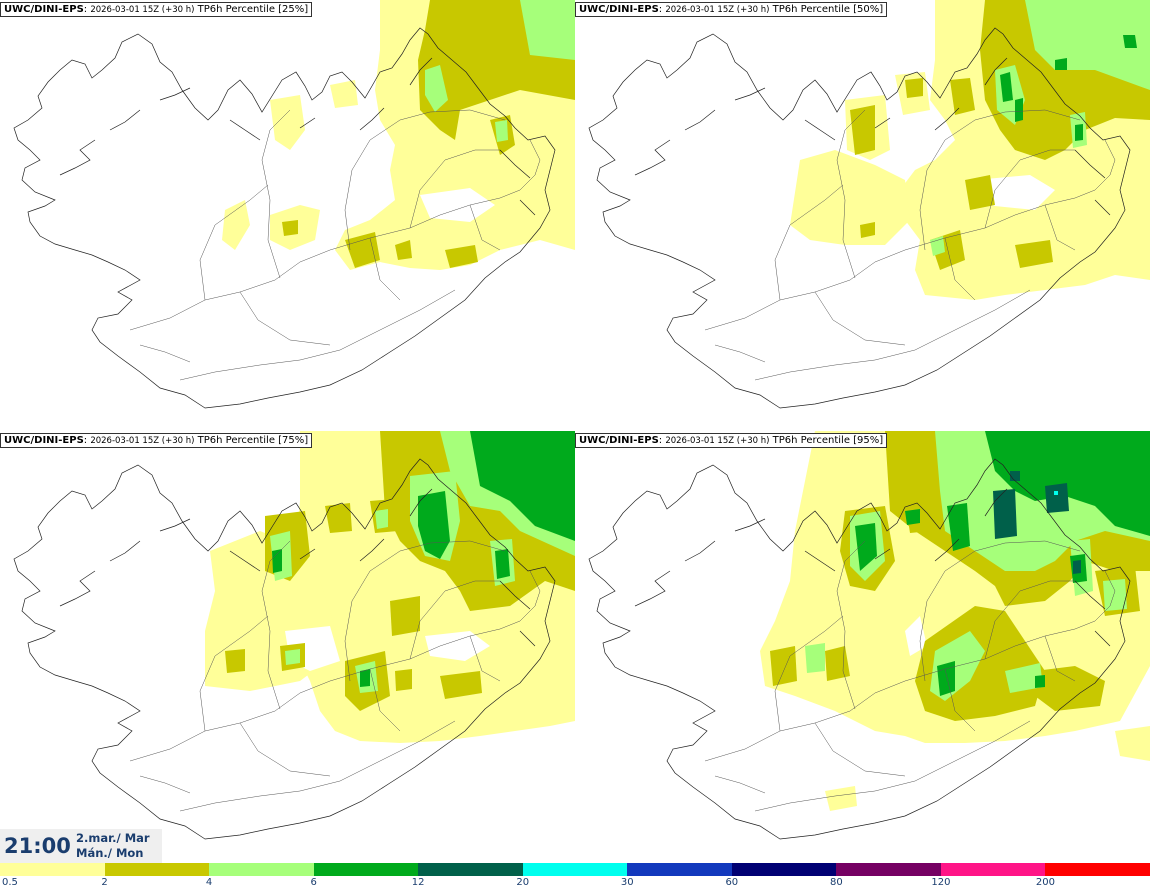  I want to click on colorbar-tick-label: 120, so click(941, 882).